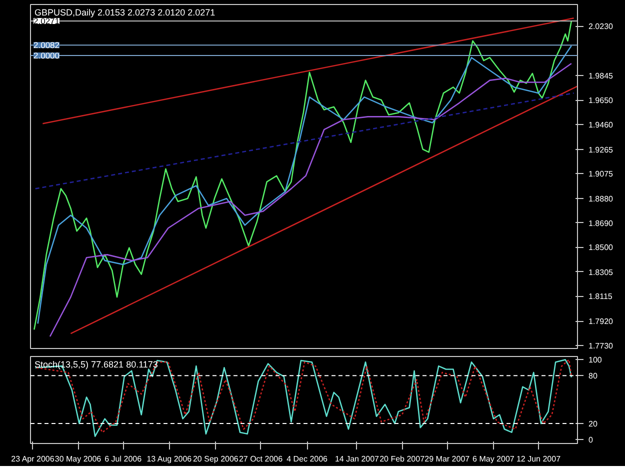 The width and height of the screenshot is (625, 469). Describe the element at coordinates (600, 297) in the screenshot. I see `y-tick-label: 1.8115` at that location.